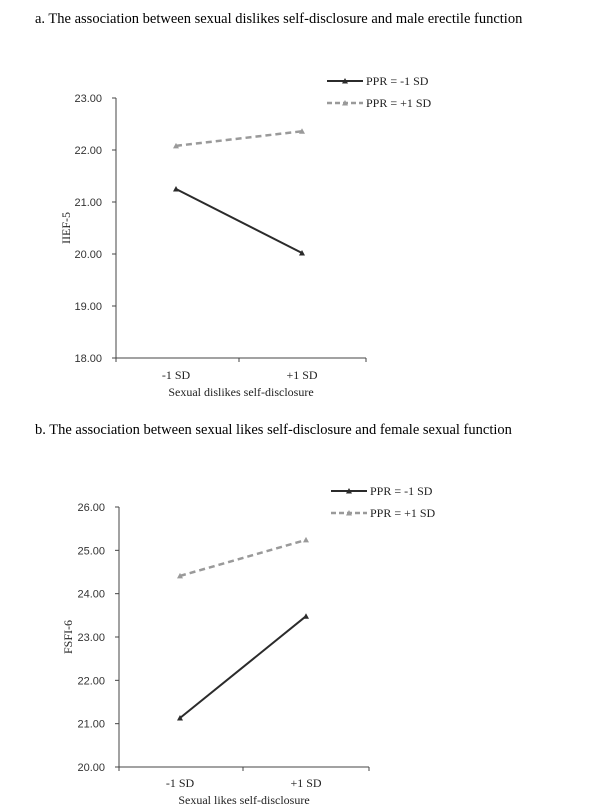 The image size is (595, 807). Describe the element at coordinates (91, 508) in the screenshot. I see `chart-b-y-tick-label: 26.00` at that location.